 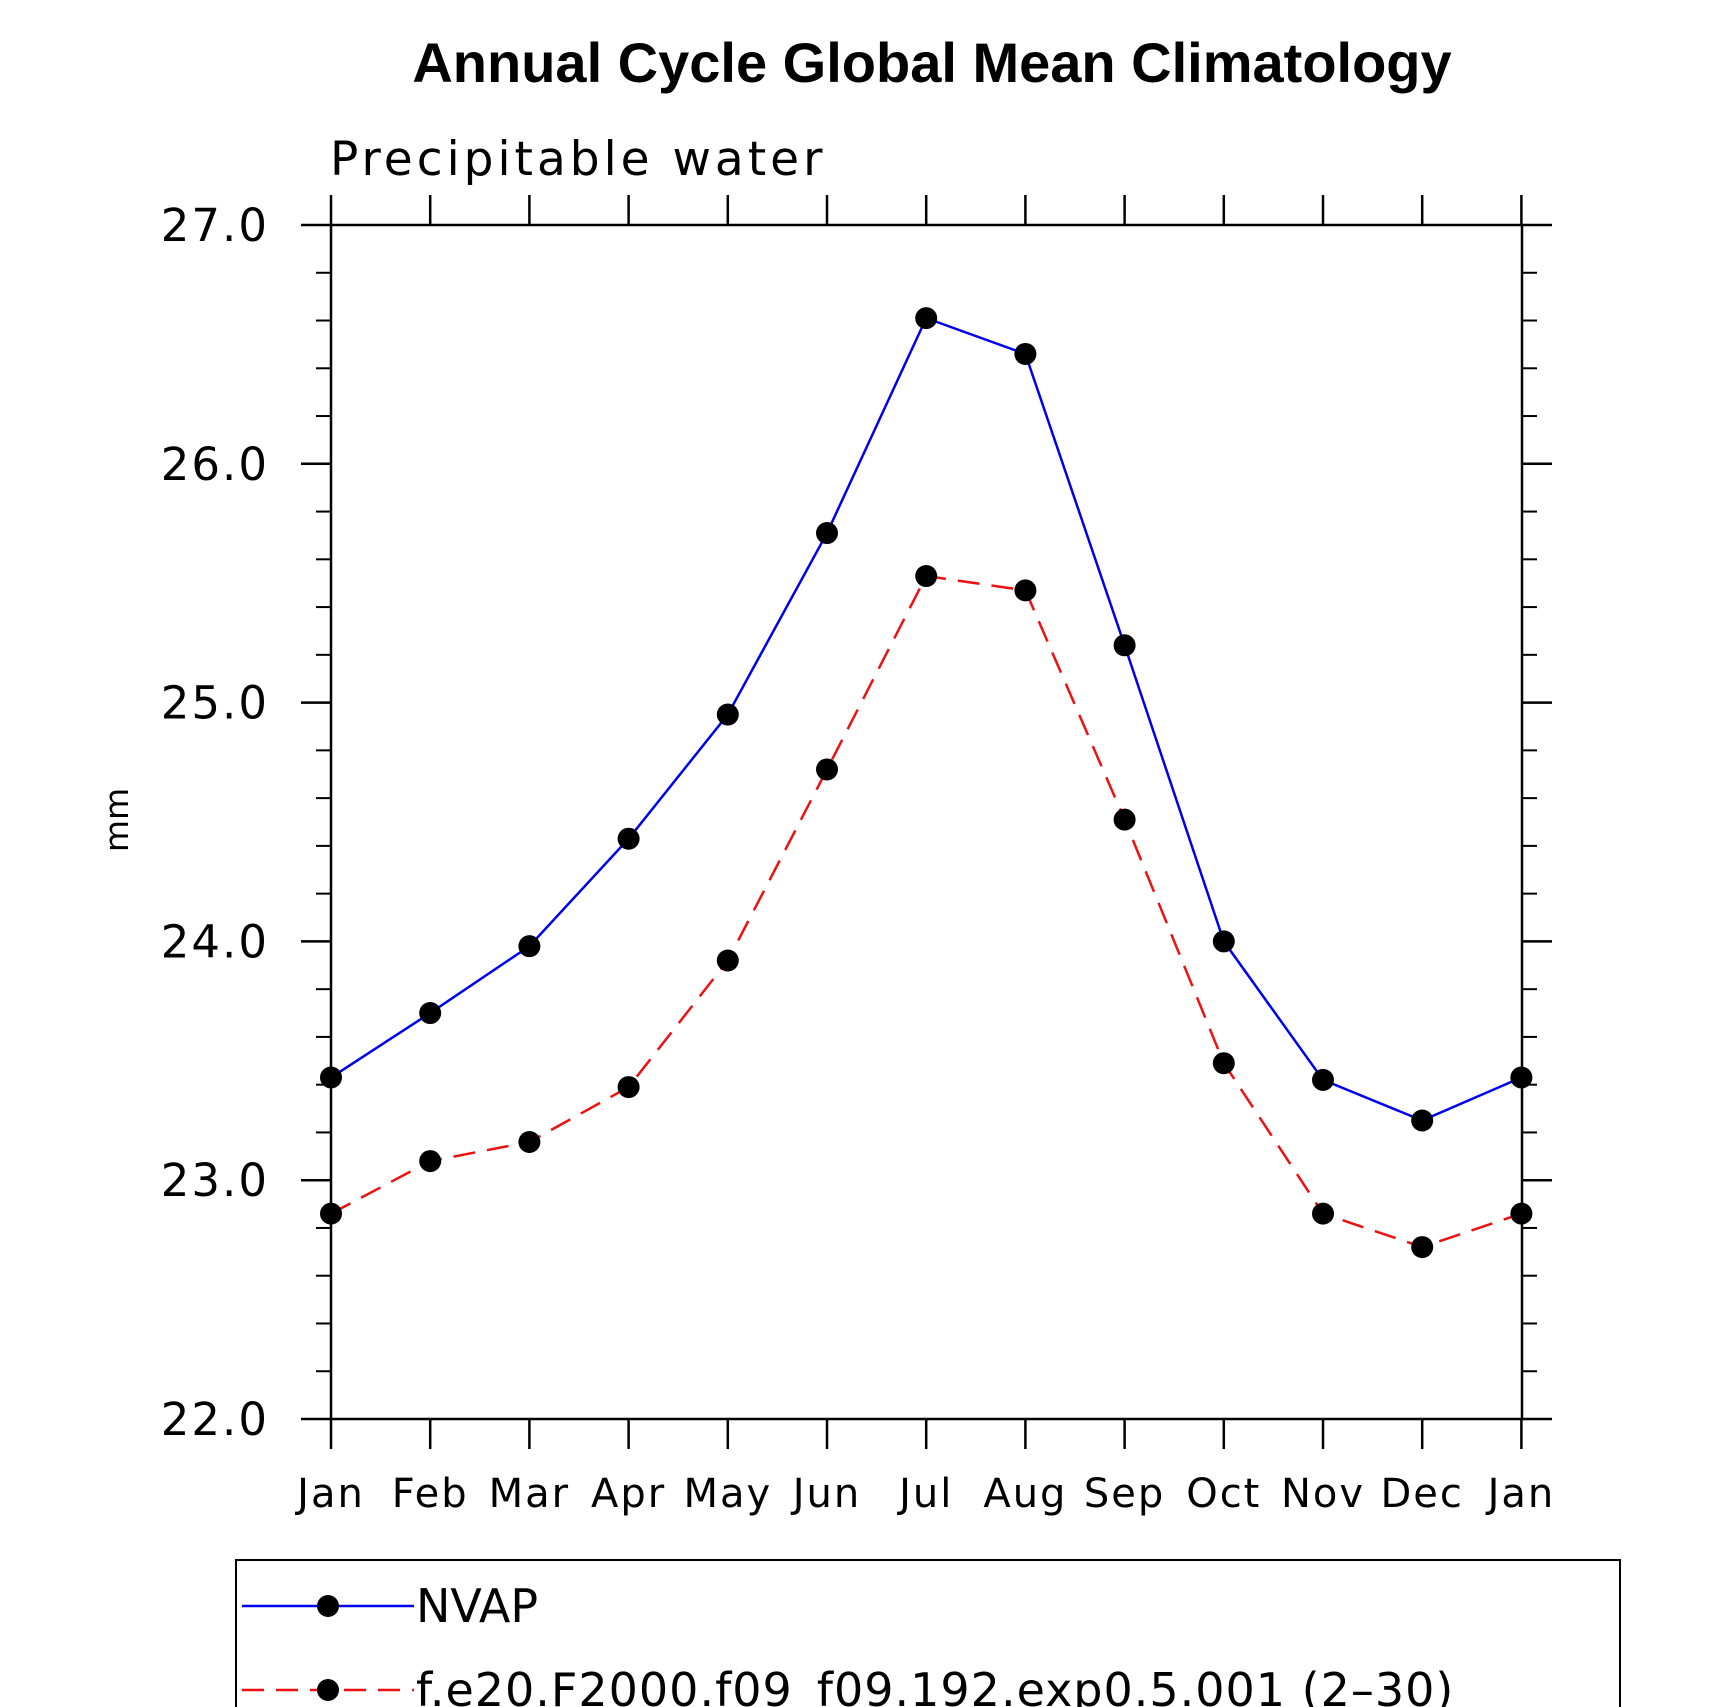 I want to click on chart-subtitle: Precipitable water, so click(x=578, y=159).